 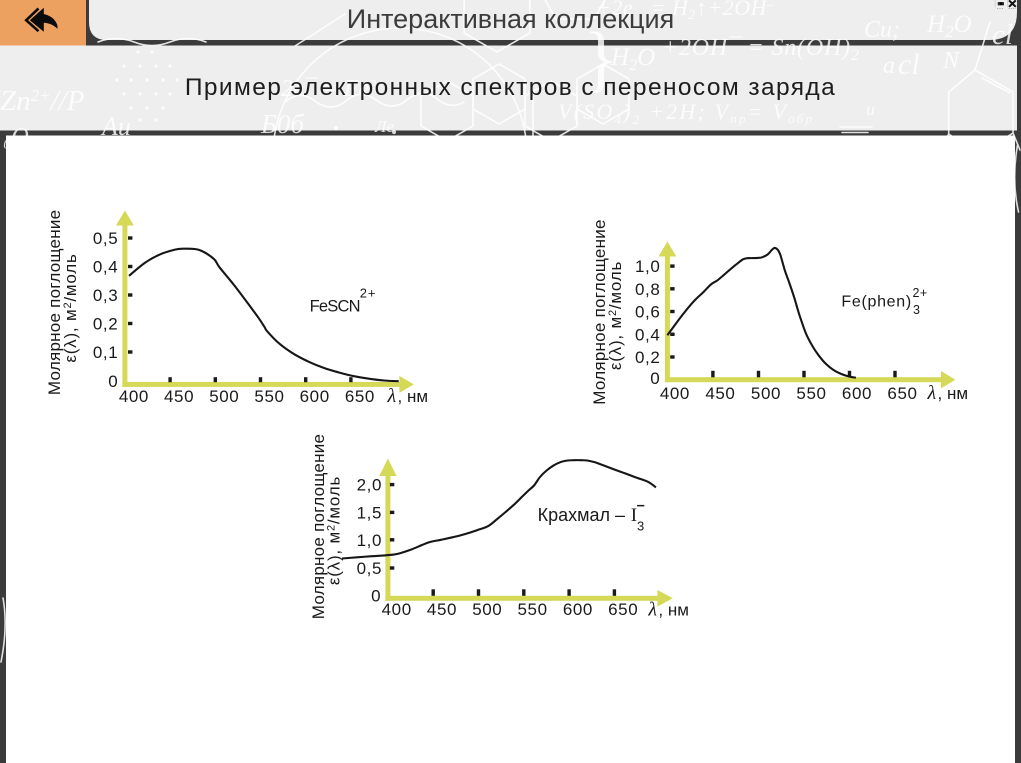 I want to click on svg-text: I, so click(x=634, y=515).